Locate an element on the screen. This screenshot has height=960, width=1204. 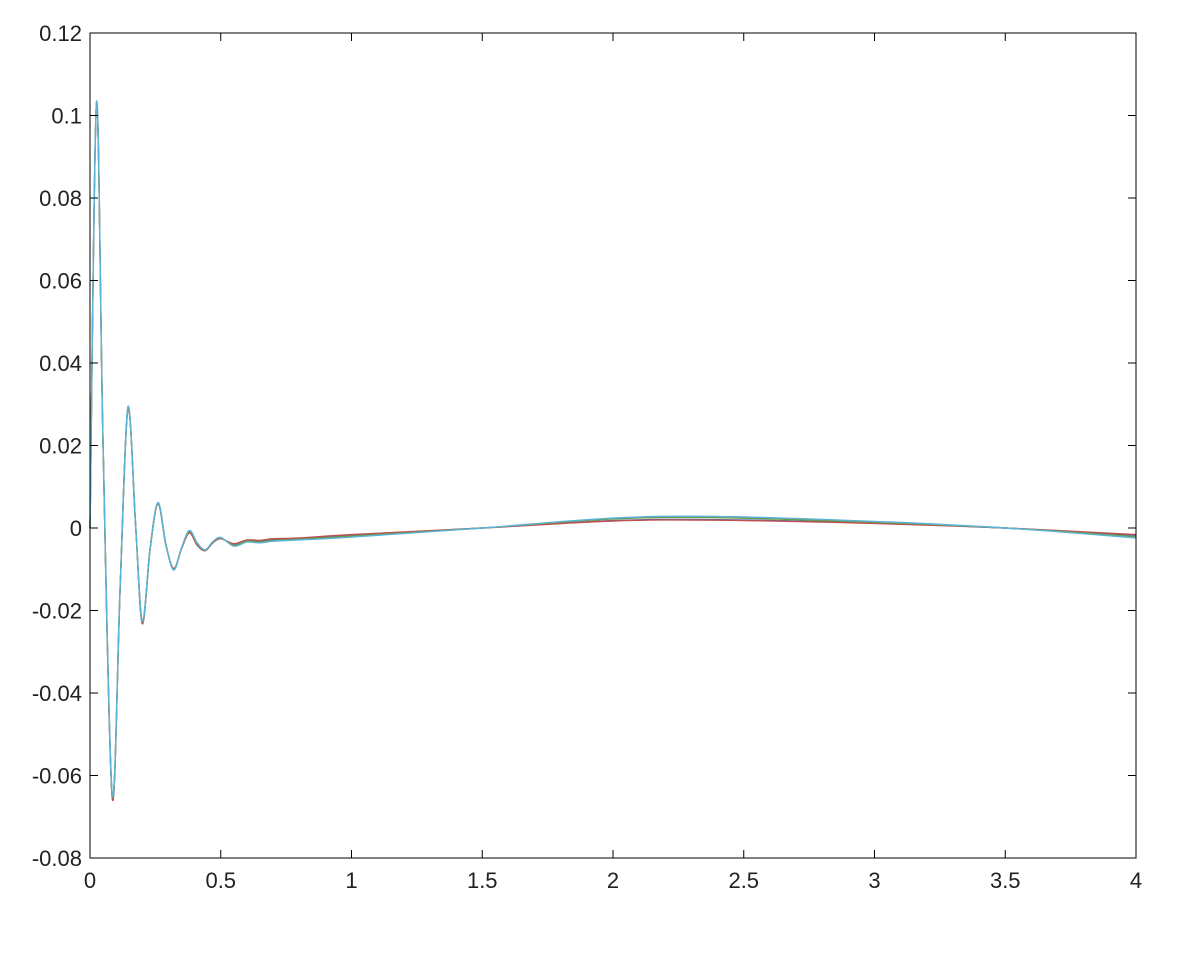
y-tick-label: -0.06 is located at coordinates (57, 776).